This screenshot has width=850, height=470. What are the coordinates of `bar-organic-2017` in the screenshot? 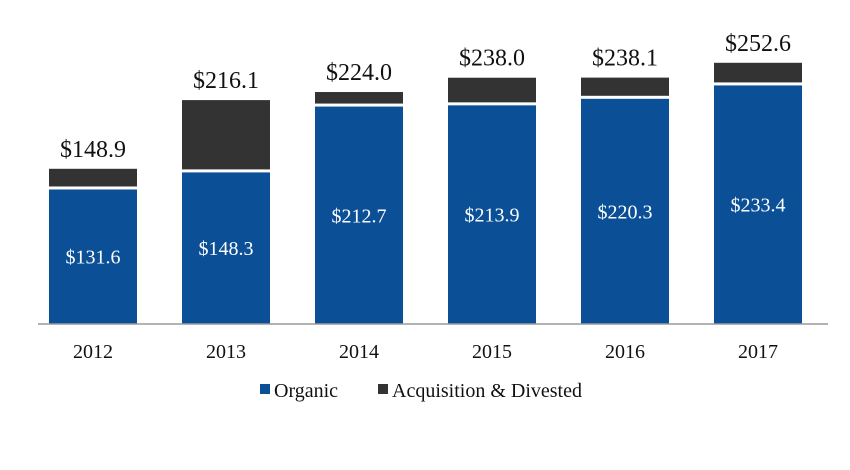 It's located at (758, 204).